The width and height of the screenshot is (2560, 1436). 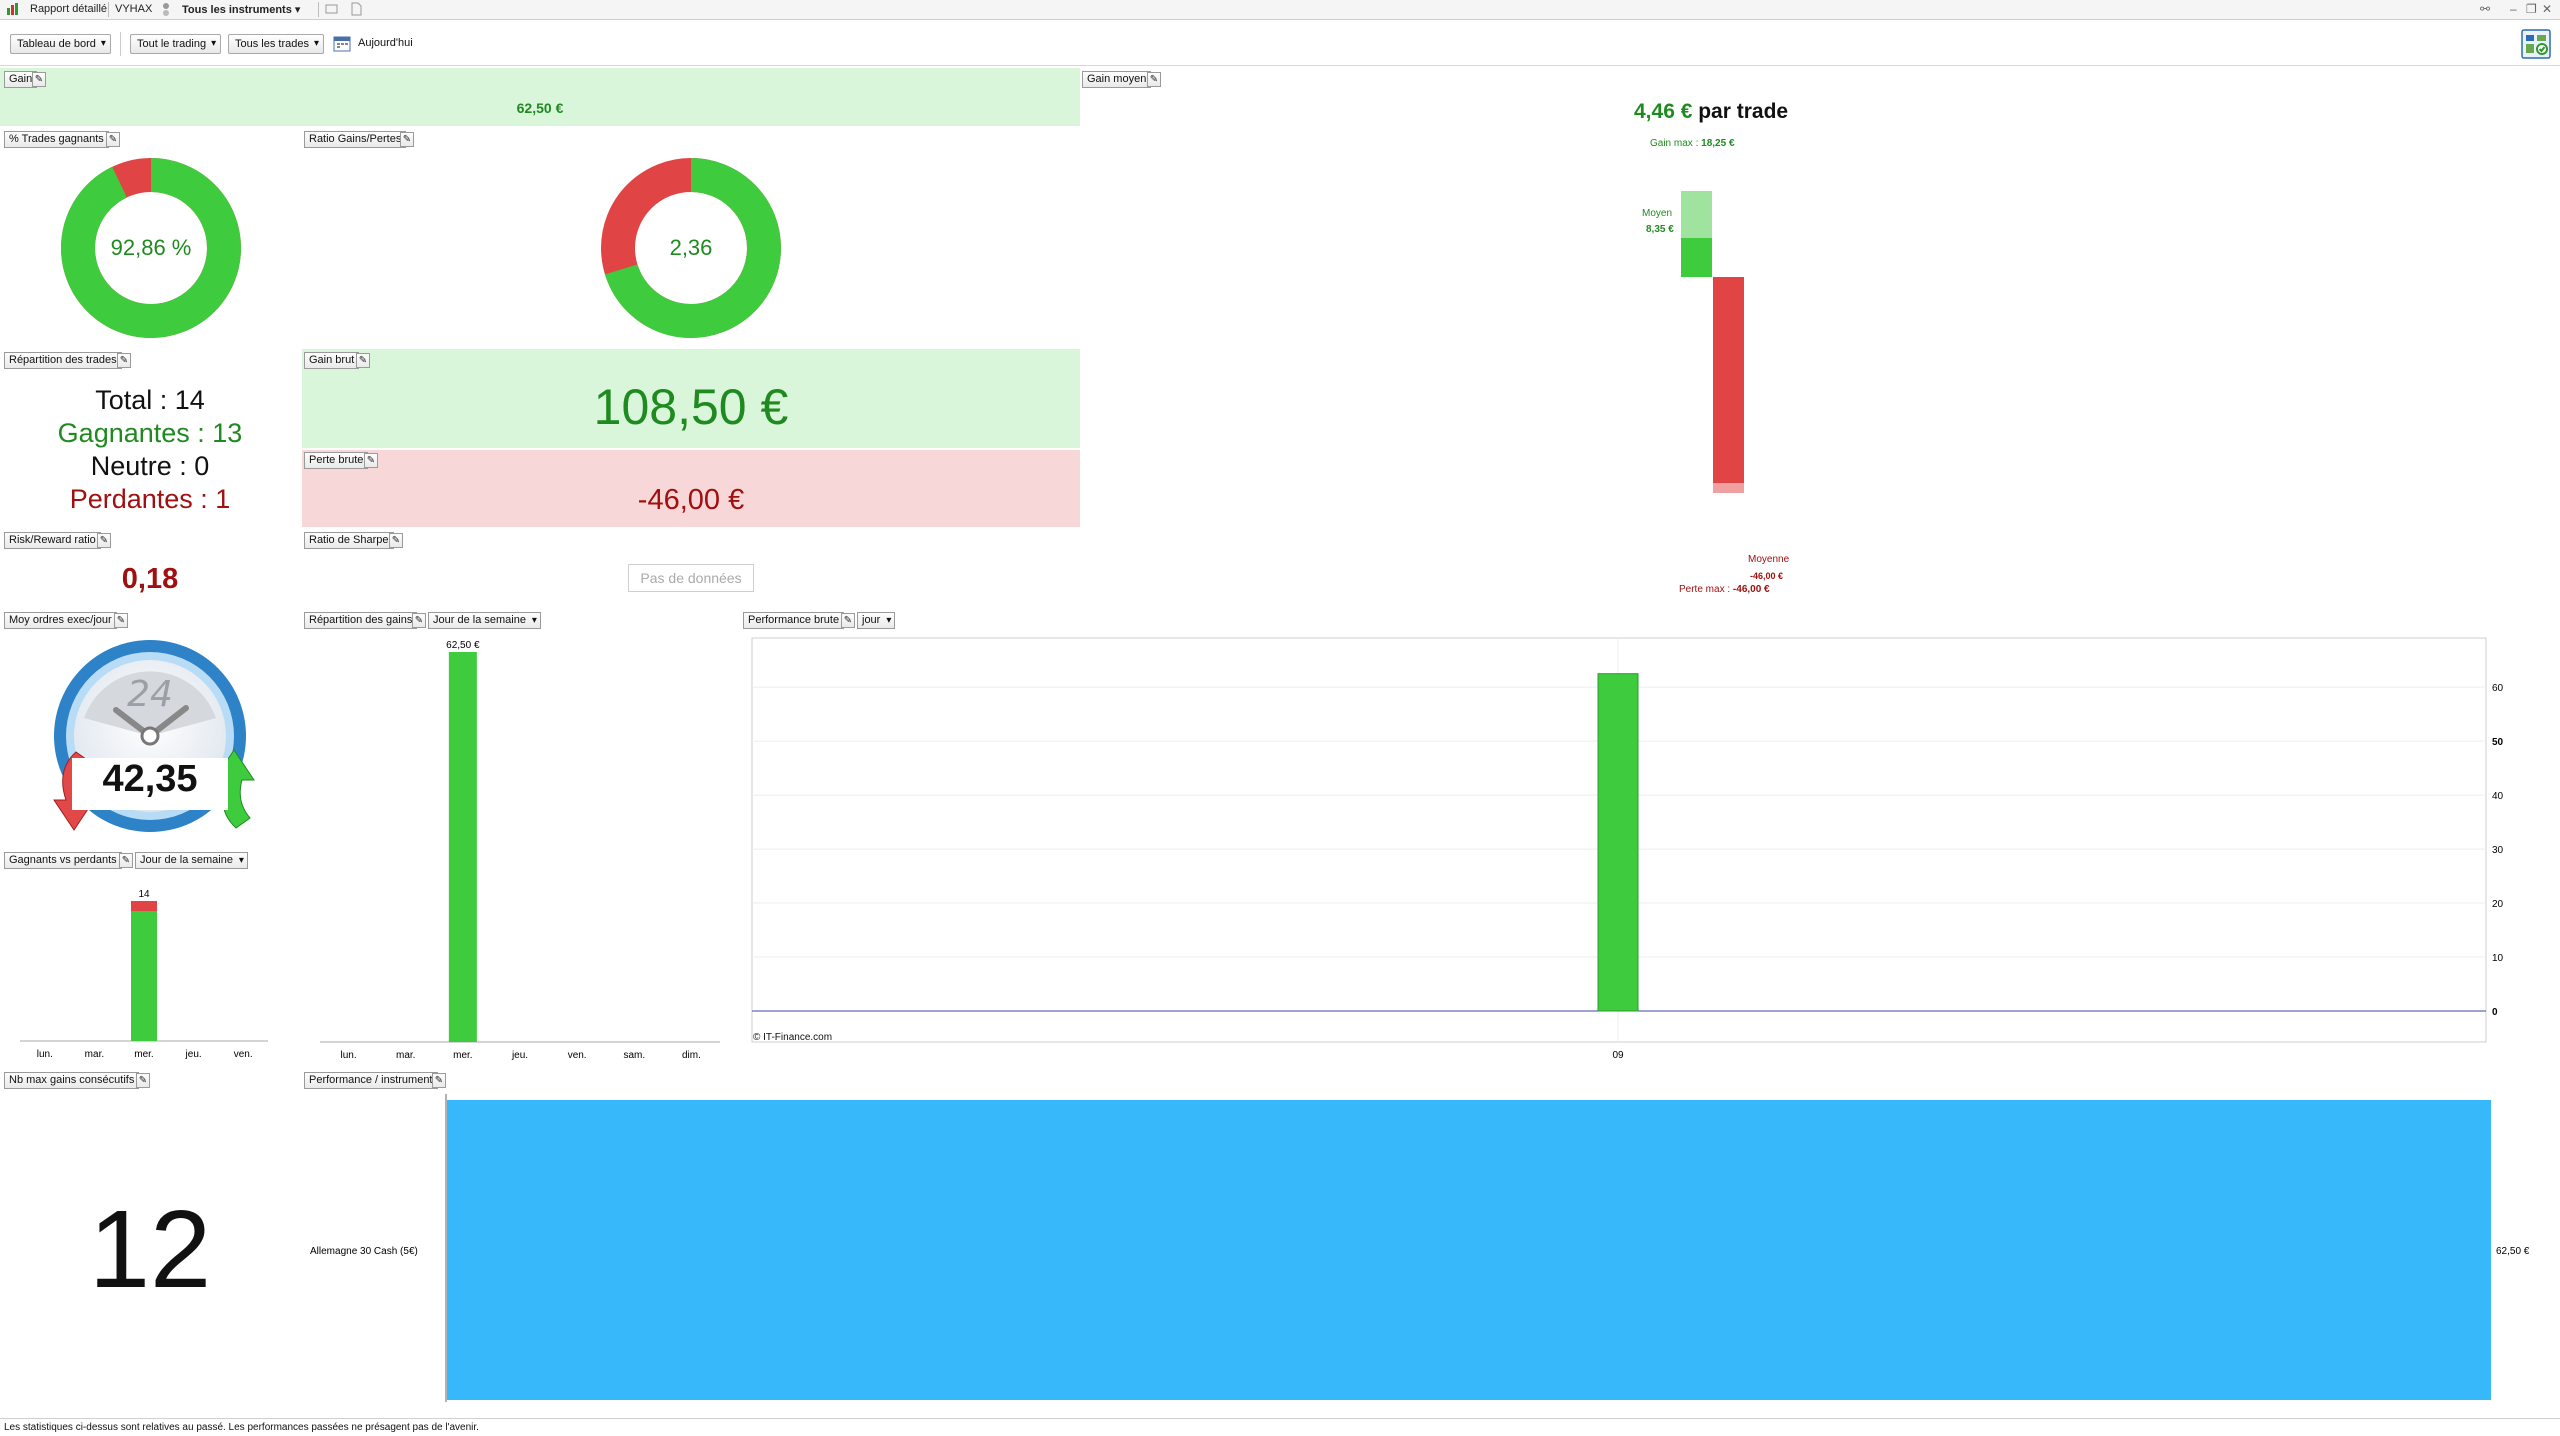 I want to click on sharpe-label: Ratio de Sharpe, so click(x=349, y=540).